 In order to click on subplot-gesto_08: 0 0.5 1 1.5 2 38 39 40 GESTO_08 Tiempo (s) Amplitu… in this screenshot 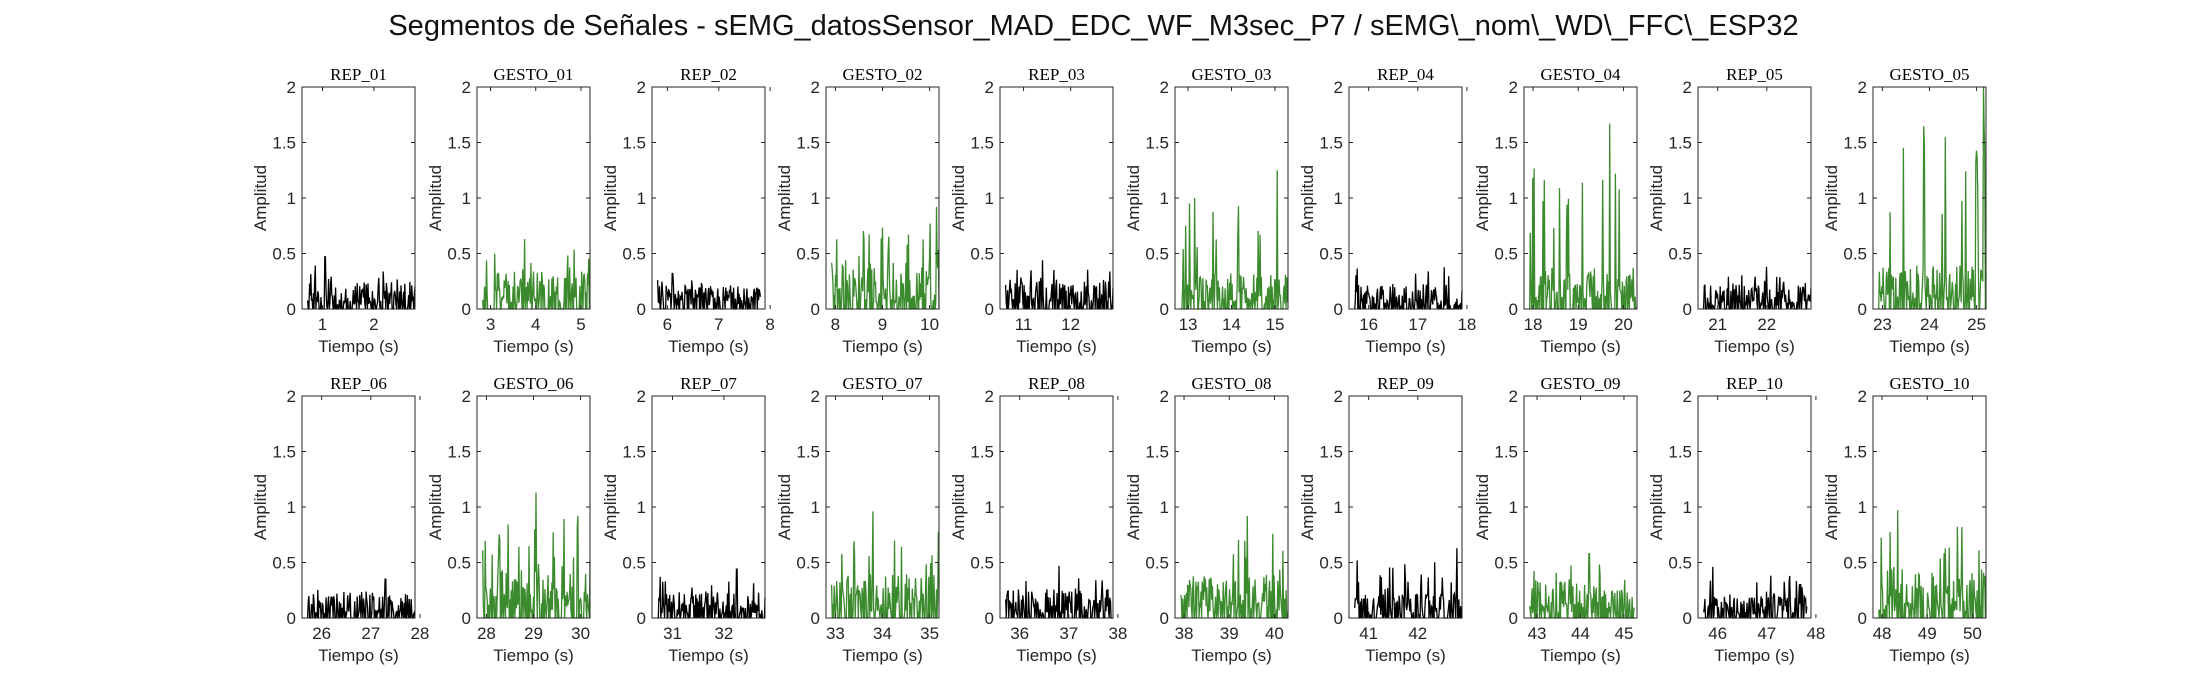, I will do `click(1206, 519)`.